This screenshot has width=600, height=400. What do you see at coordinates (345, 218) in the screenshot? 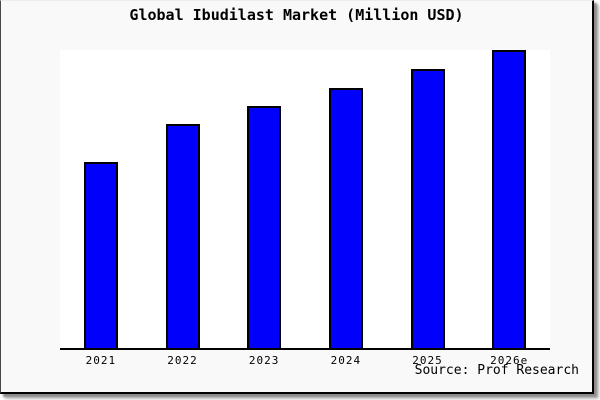
I see `bar-2024` at bounding box center [345, 218].